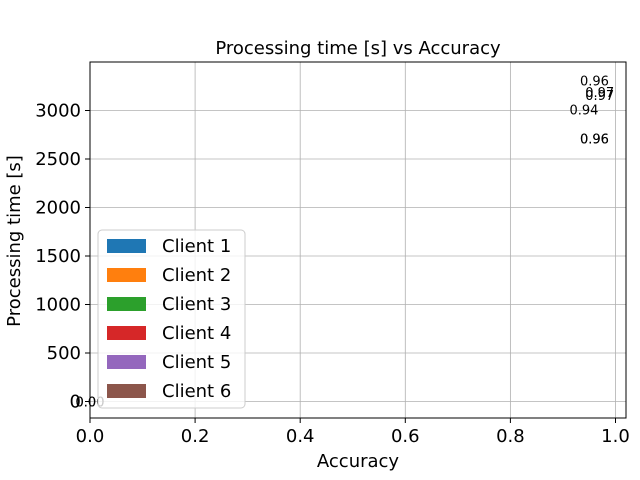 The height and width of the screenshot is (480, 640). Describe the element at coordinates (58, 305) in the screenshot. I see `y-tick-label: 1000` at that location.